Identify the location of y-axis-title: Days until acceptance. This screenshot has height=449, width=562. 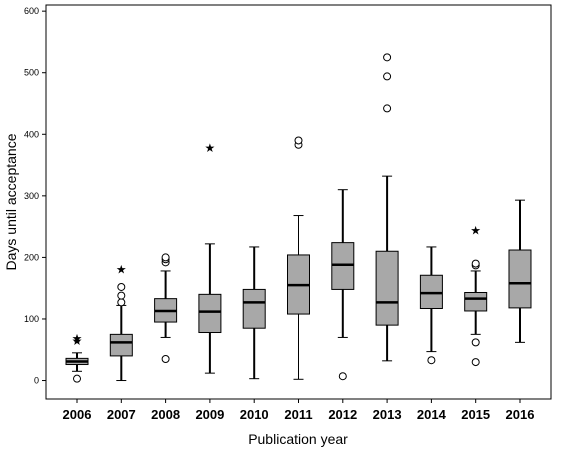
(11, 201).